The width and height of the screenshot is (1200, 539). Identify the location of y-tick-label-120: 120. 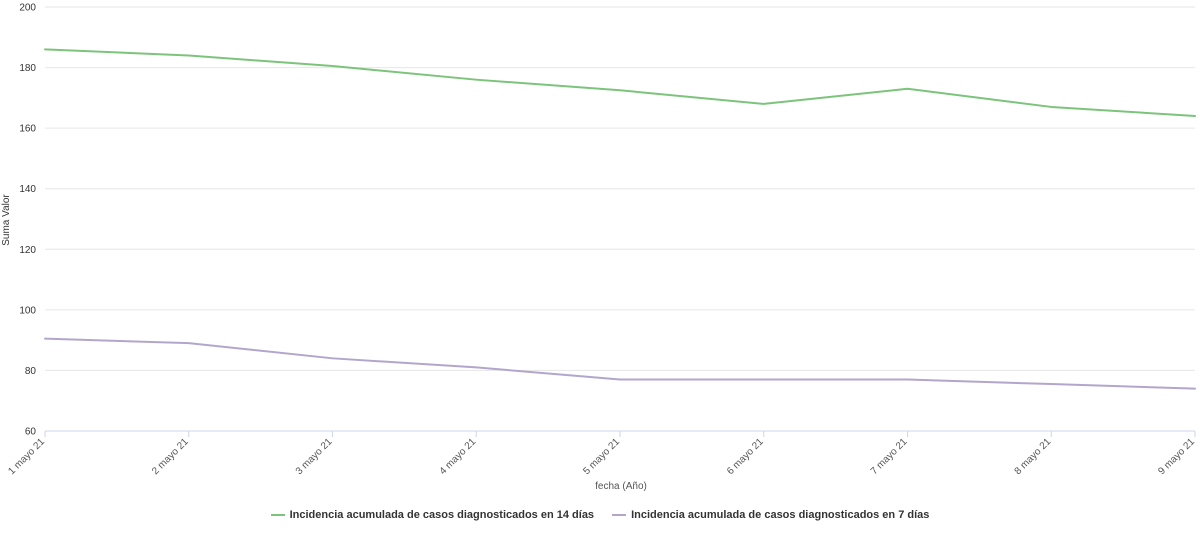
(27, 250).